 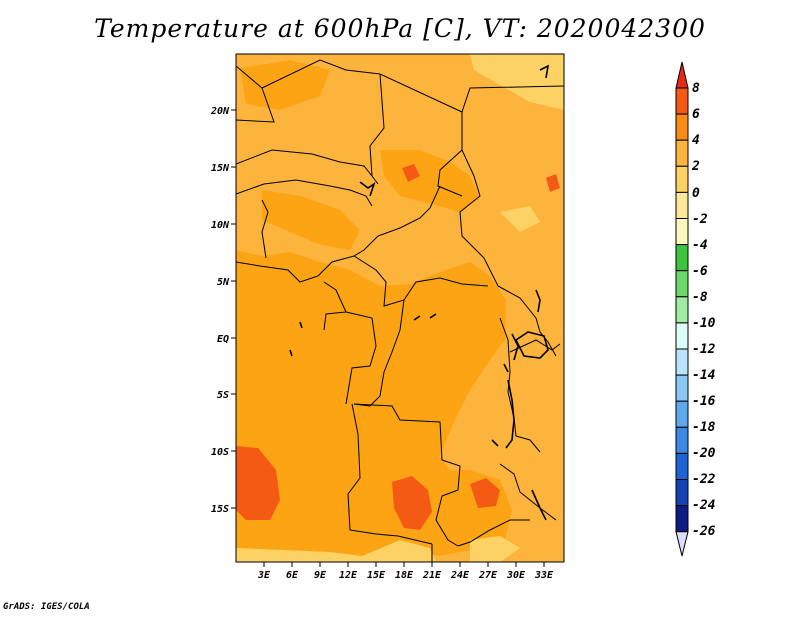 What do you see at coordinates (485, 493) in the screenshot?
I see `field-hot-s2` at bounding box center [485, 493].